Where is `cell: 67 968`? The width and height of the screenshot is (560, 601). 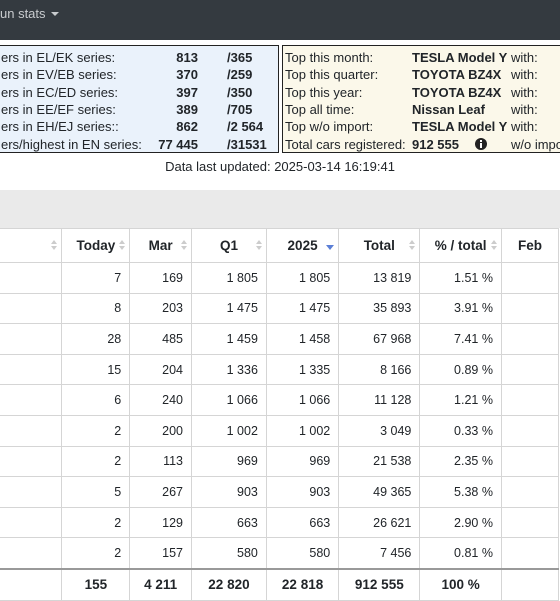
cell: 67 968 is located at coordinates (379, 339).